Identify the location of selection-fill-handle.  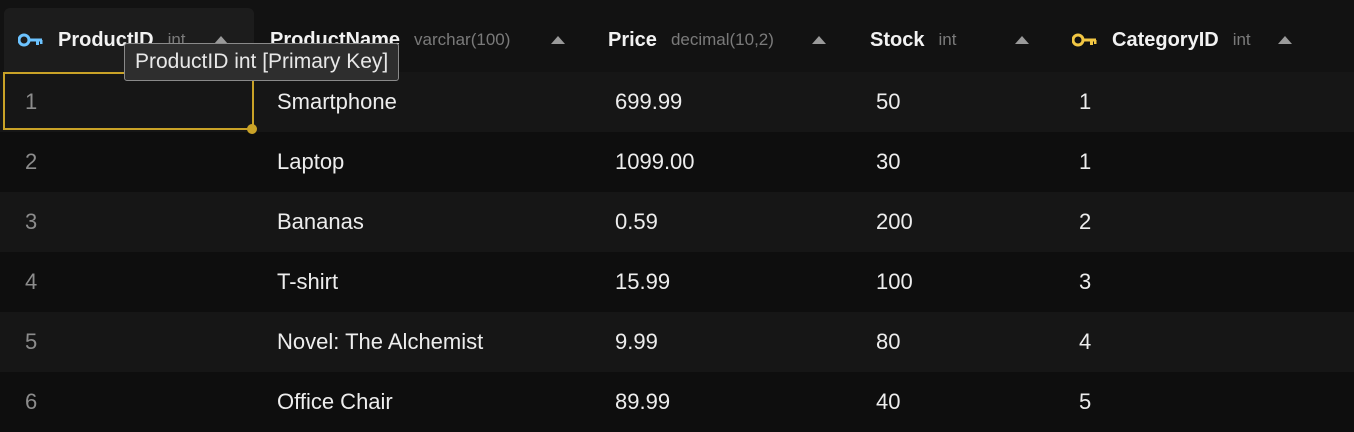
(252, 129).